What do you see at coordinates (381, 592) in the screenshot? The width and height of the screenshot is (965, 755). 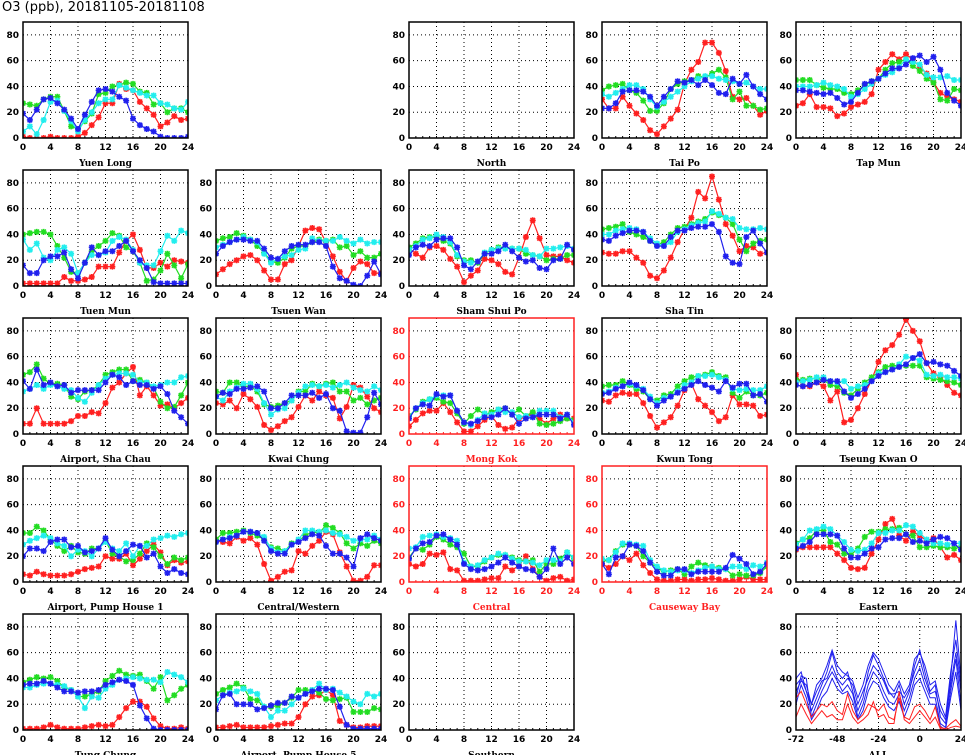 I see `x-tick-label: 24` at bounding box center [381, 592].